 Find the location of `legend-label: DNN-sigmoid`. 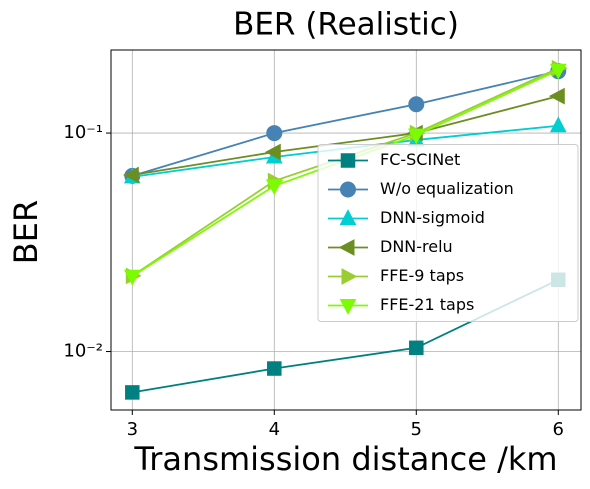

legend-label: DNN-sigmoid is located at coordinates (432, 217).